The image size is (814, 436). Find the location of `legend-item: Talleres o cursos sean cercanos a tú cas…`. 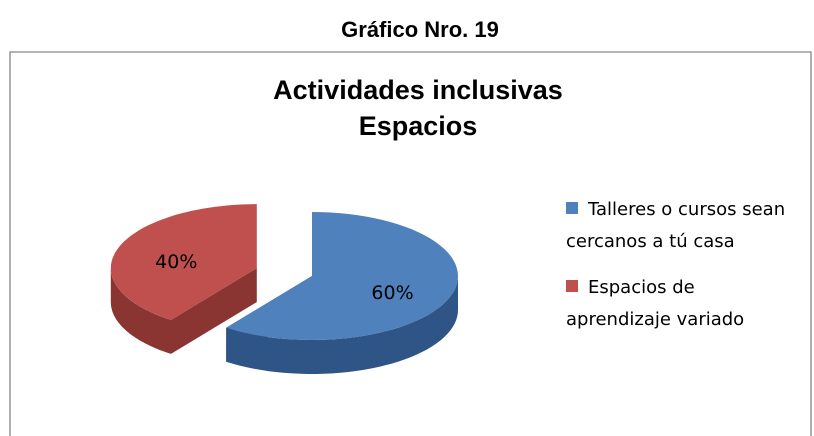

legend-item: Talleres o cursos sean cercanos a tú cas… is located at coordinates (684, 226).